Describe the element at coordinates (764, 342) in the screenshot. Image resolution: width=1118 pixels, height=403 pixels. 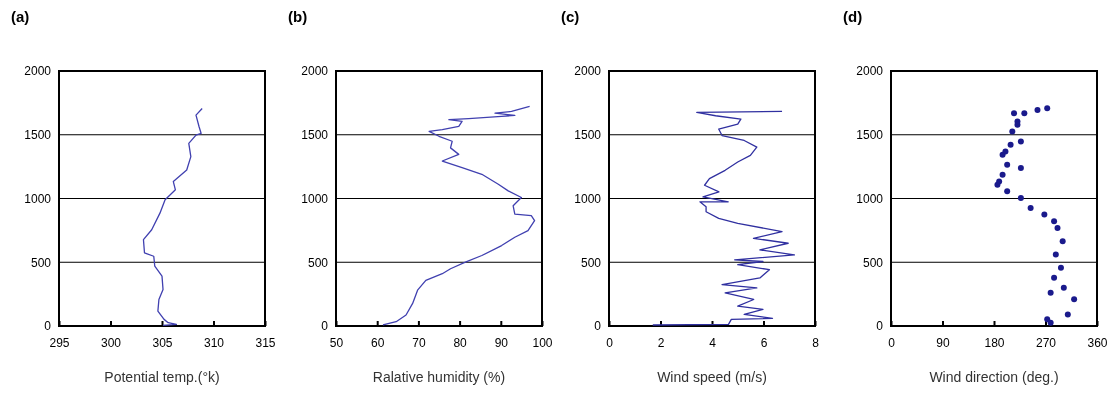
I see `x-tick-label: 6` at that location.